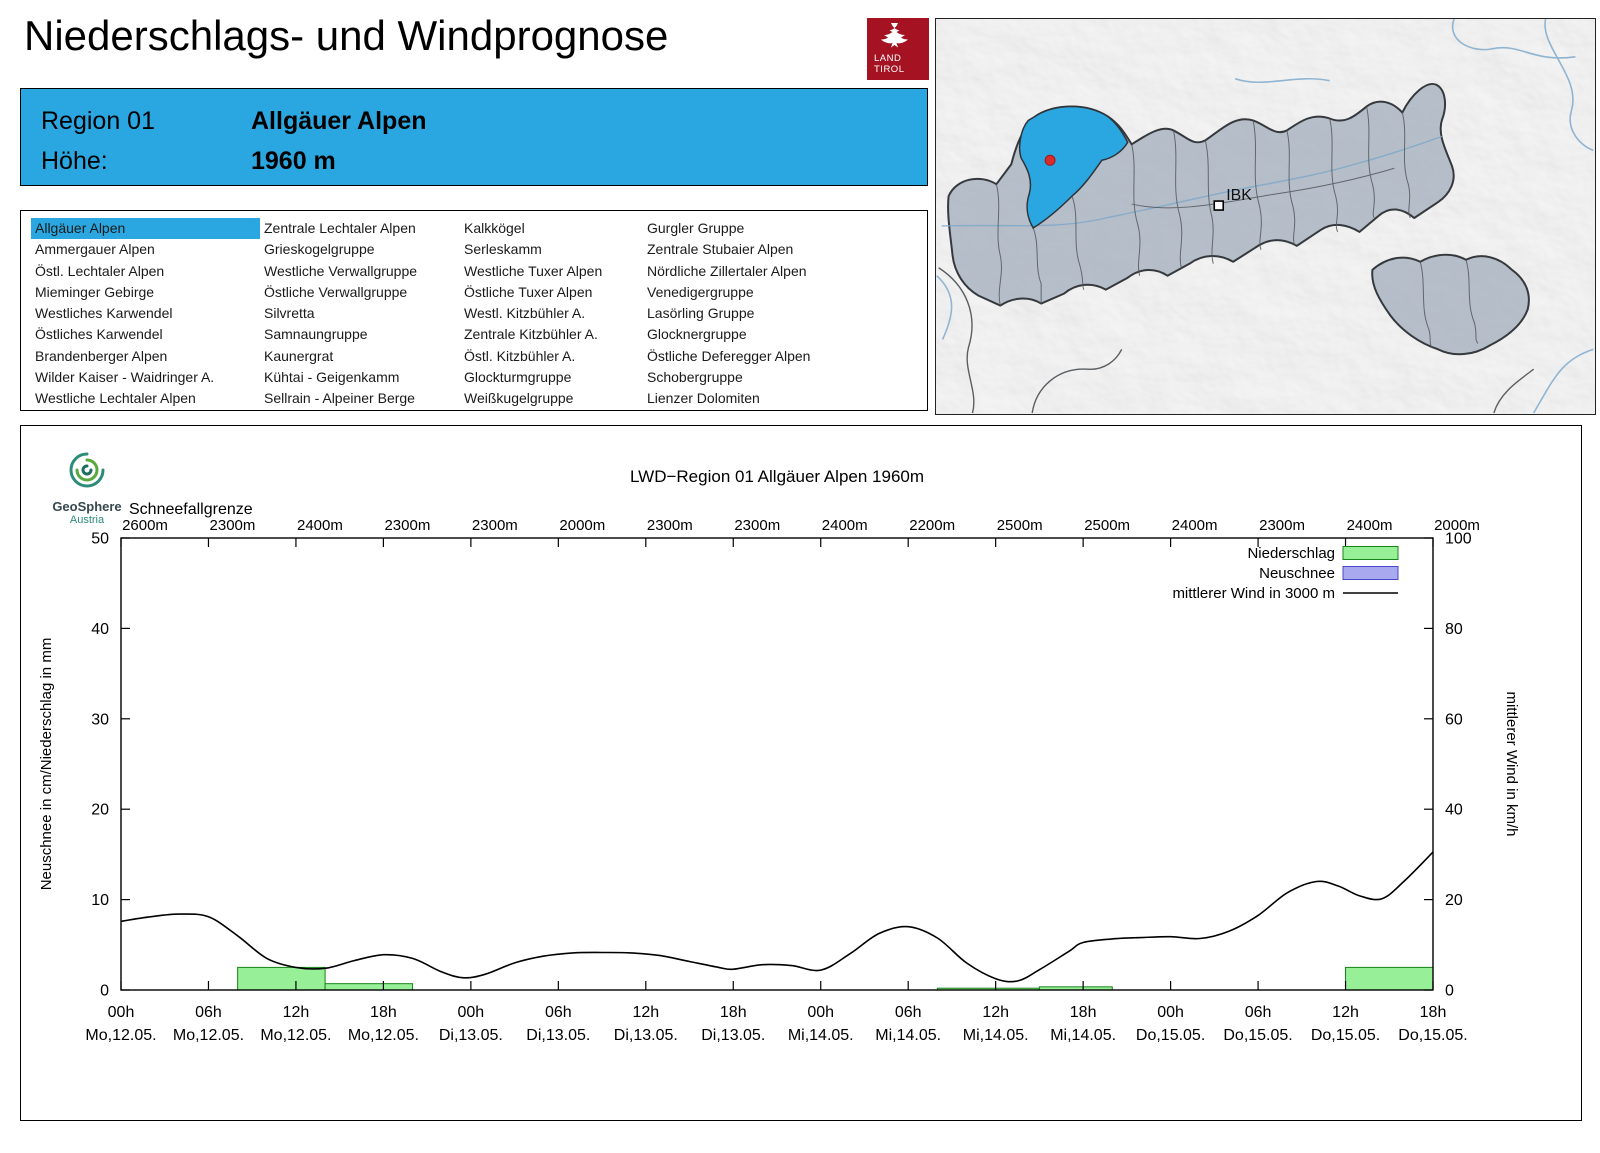 The image size is (1600, 1153). What do you see at coordinates (339, 398) in the screenshot?
I see `region-list-item: Sellrain - Alpeiner Berge` at bounding box center [339, 398].